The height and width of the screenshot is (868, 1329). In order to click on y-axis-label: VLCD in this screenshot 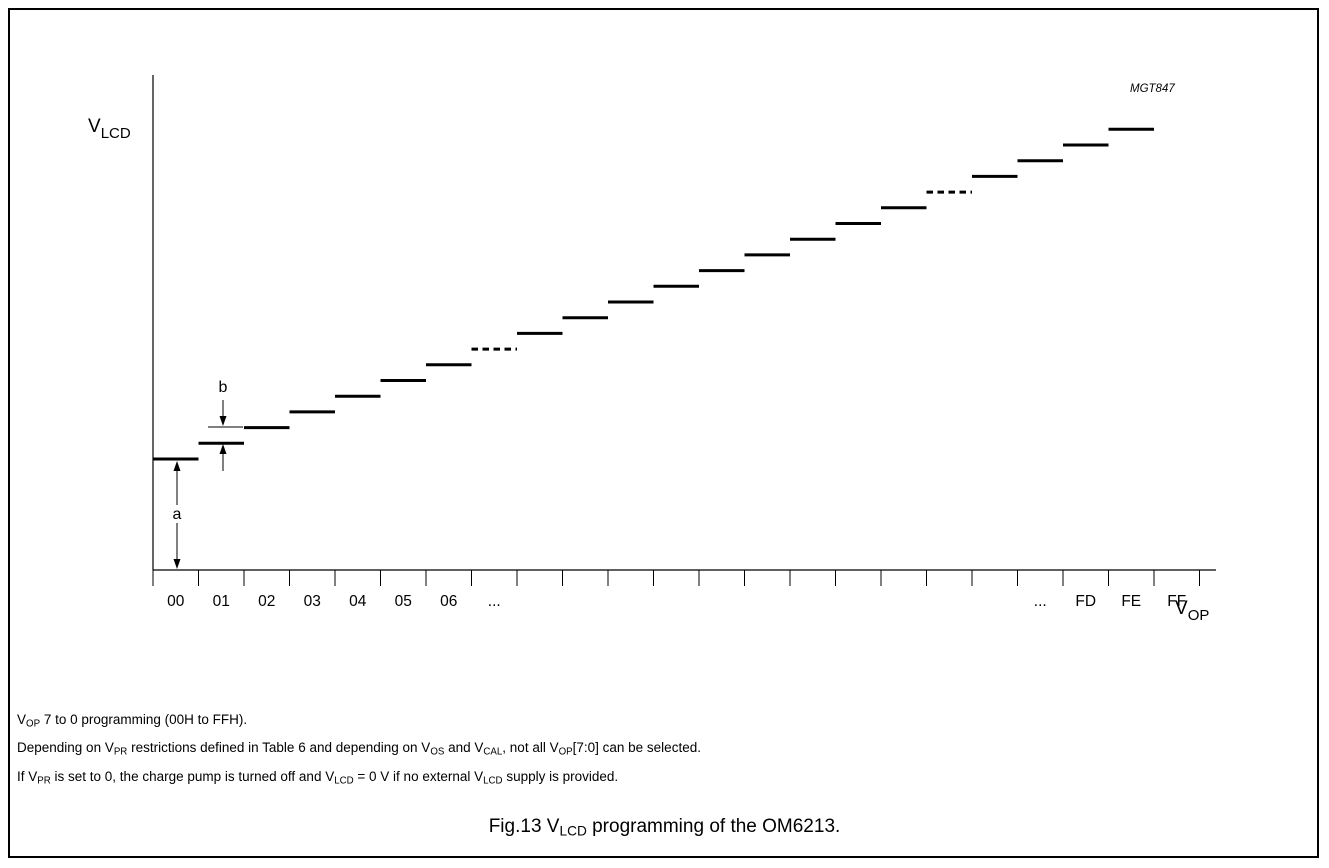, I will do `click(109, 129)`.